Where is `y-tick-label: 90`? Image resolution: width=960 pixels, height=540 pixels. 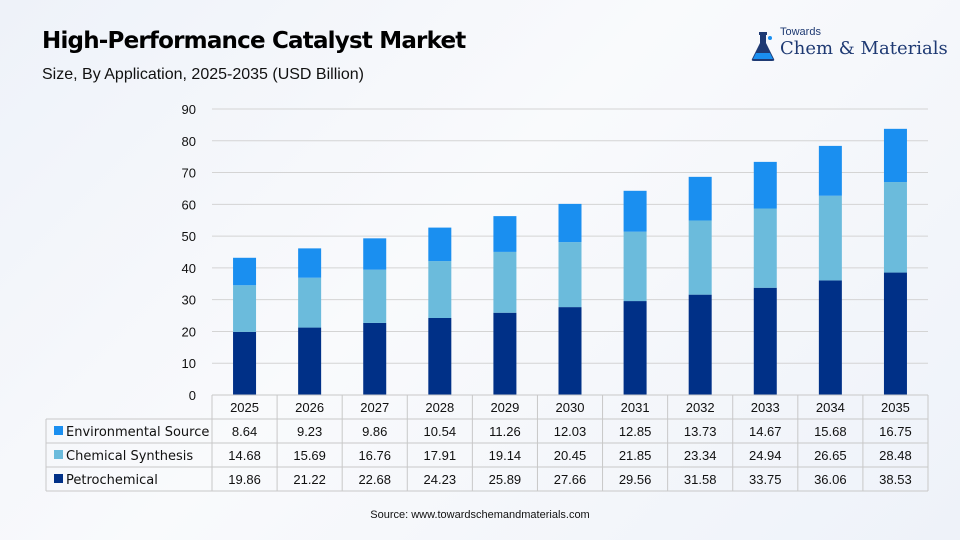 y-tick-label: 90 is located at coordinates (189, 109).